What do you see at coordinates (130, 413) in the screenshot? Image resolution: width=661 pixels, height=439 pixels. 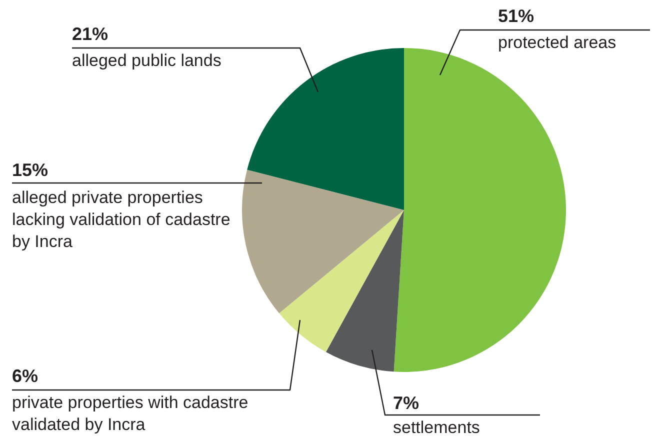 I see `slice-label: private properties with cadastre validated by Incra` at bounding box center [130, 413].